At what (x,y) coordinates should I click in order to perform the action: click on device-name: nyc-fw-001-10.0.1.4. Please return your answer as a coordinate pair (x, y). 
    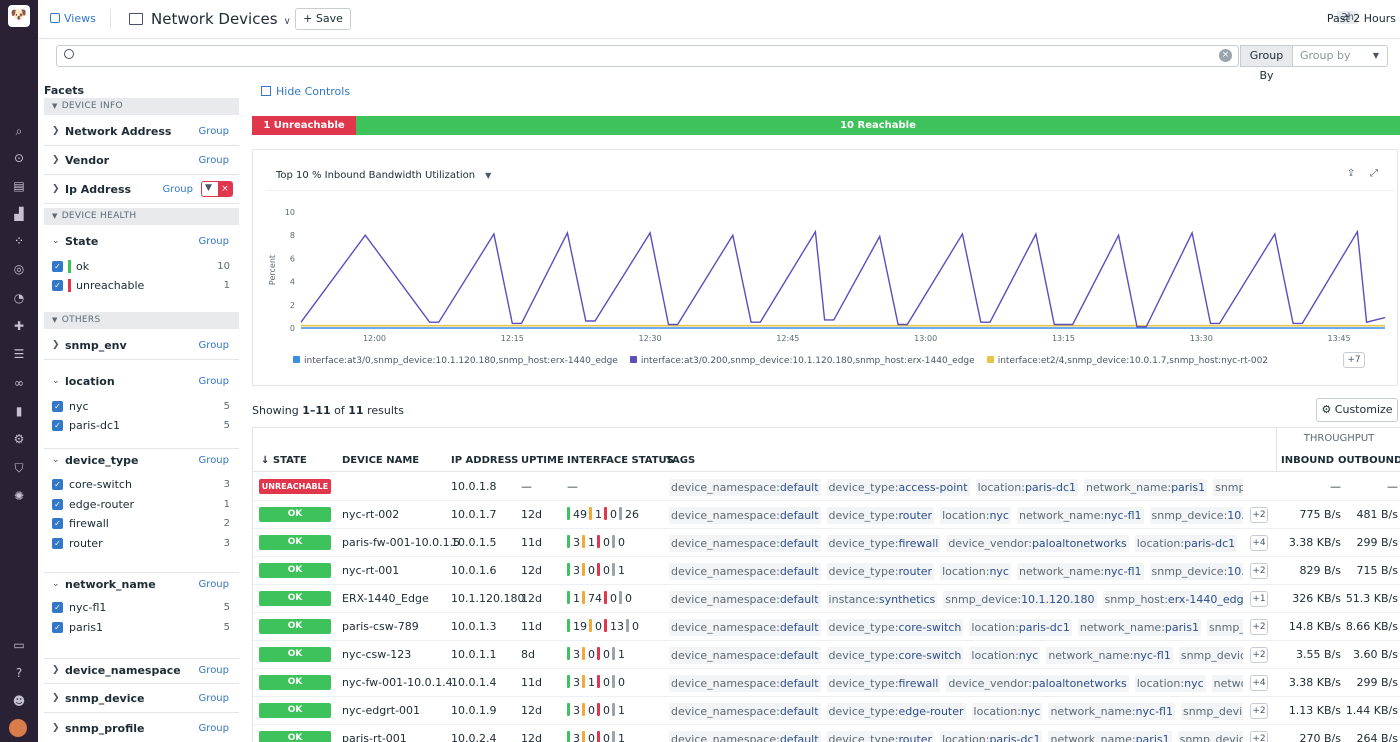
    Looking at the image, I should click on (397, 682).